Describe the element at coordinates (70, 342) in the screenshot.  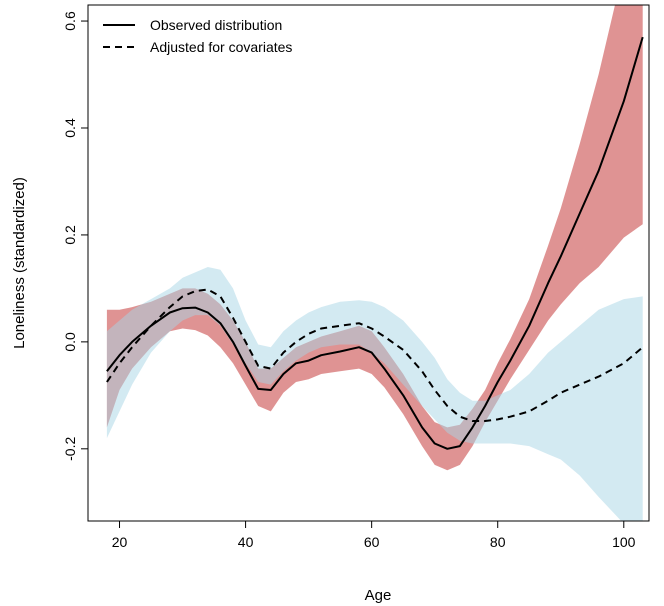
I see `y-tick-label: 0.0` at that location.